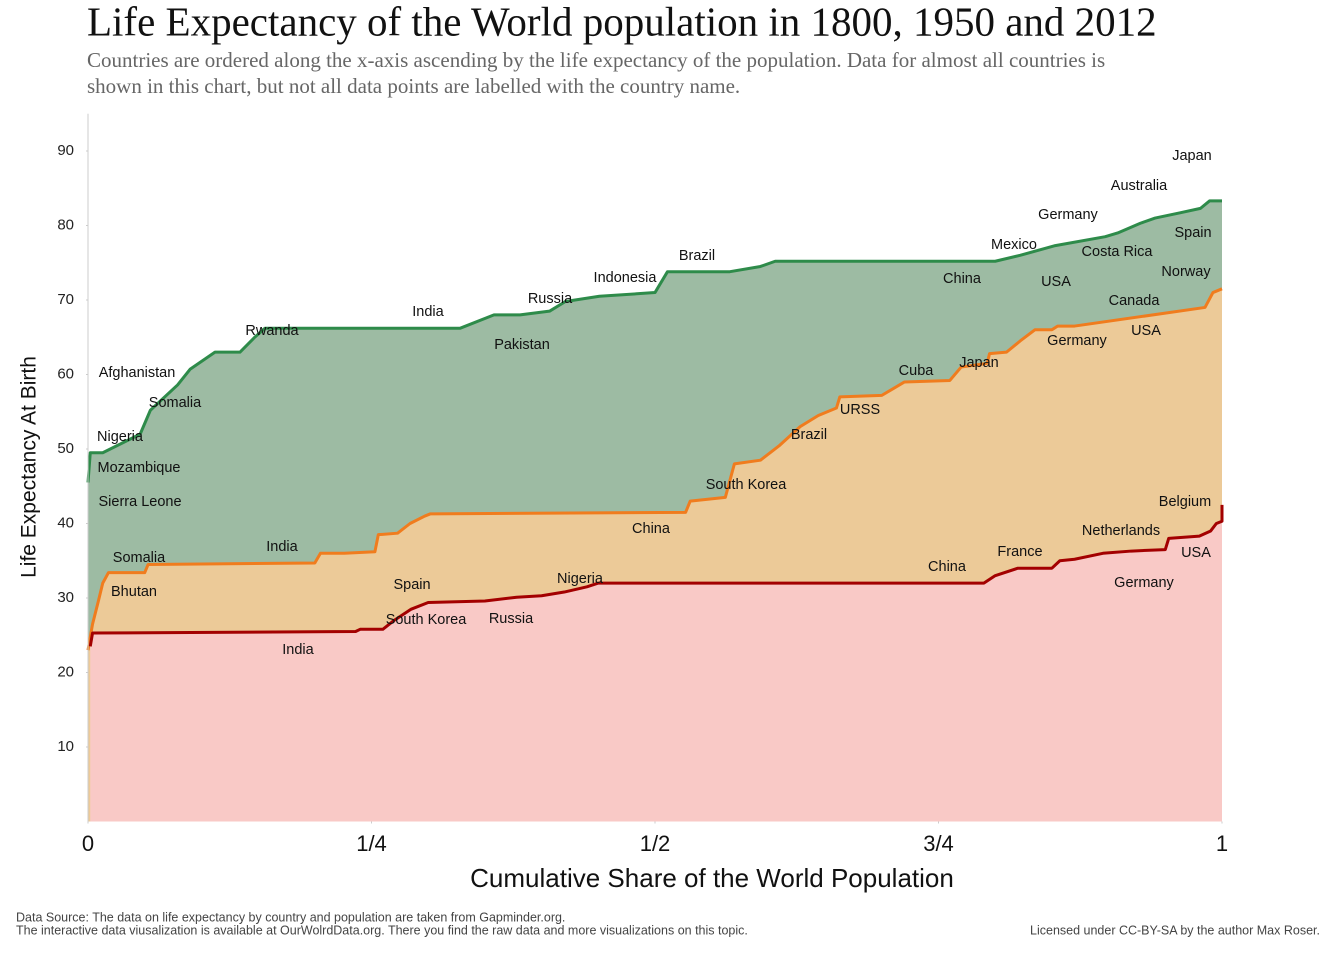  I want to click on country-label: Belgium, so click(1185, 502).